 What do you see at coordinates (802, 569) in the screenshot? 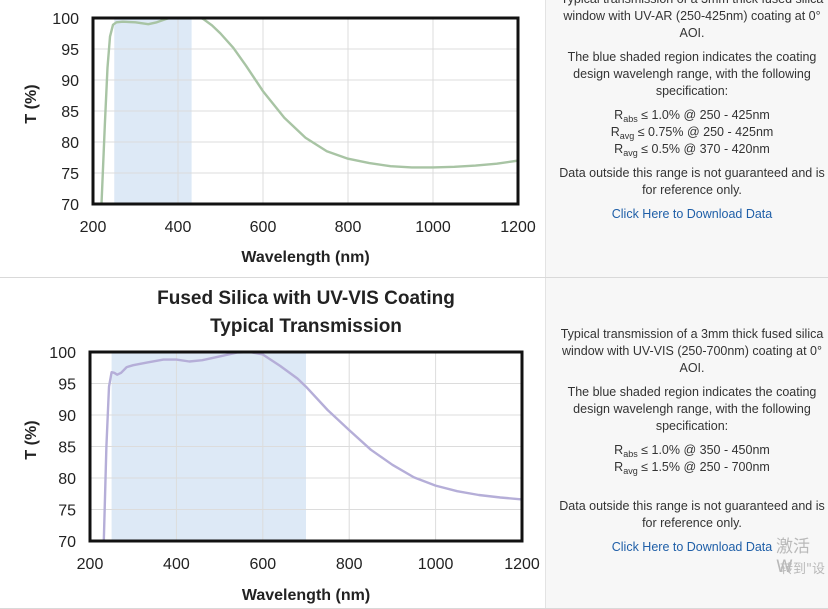
I see `activation-watermark-sub: 转到"设` at bounding box center [802, 569].